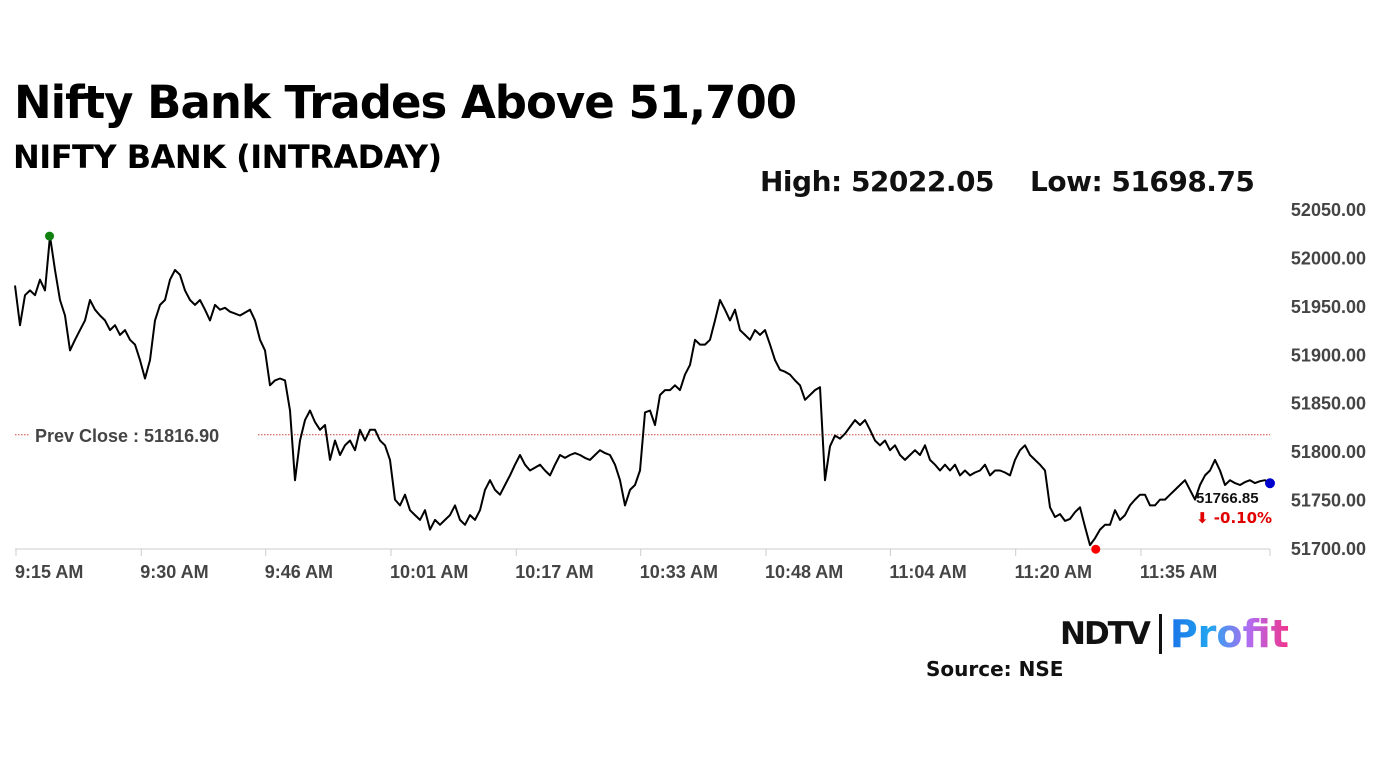  What do you see at coordinates (1328, 501) in the screenshot?
I see `y-tick-label: 51750.00` at bounding box center [1328, 501].